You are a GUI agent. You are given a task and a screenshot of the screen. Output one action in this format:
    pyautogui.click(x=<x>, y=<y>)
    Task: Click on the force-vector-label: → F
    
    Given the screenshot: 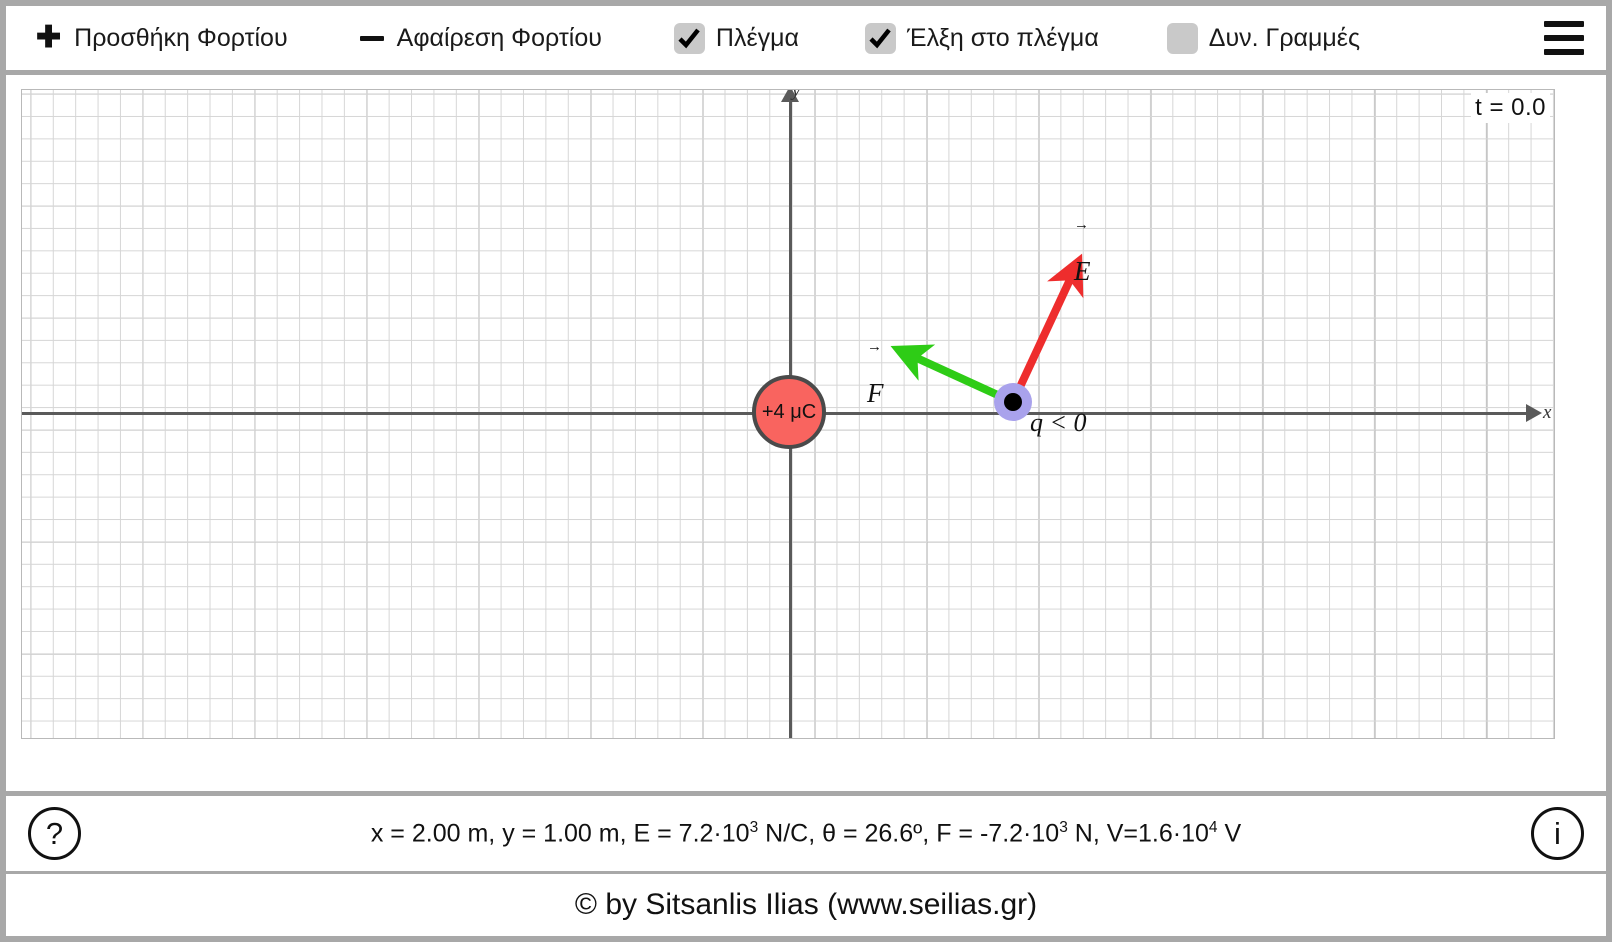 What is the action you would take?
    pyautogui.click(x=875, y=374)
    